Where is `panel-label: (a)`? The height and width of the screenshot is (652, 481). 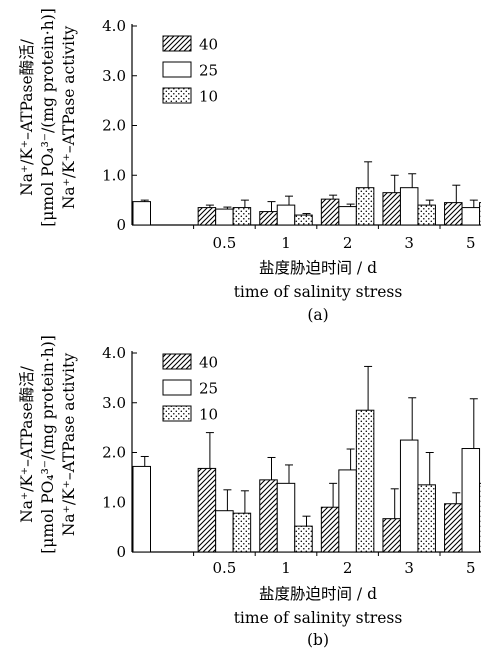
panel-label: (a) is located at coordinates (317, 315).